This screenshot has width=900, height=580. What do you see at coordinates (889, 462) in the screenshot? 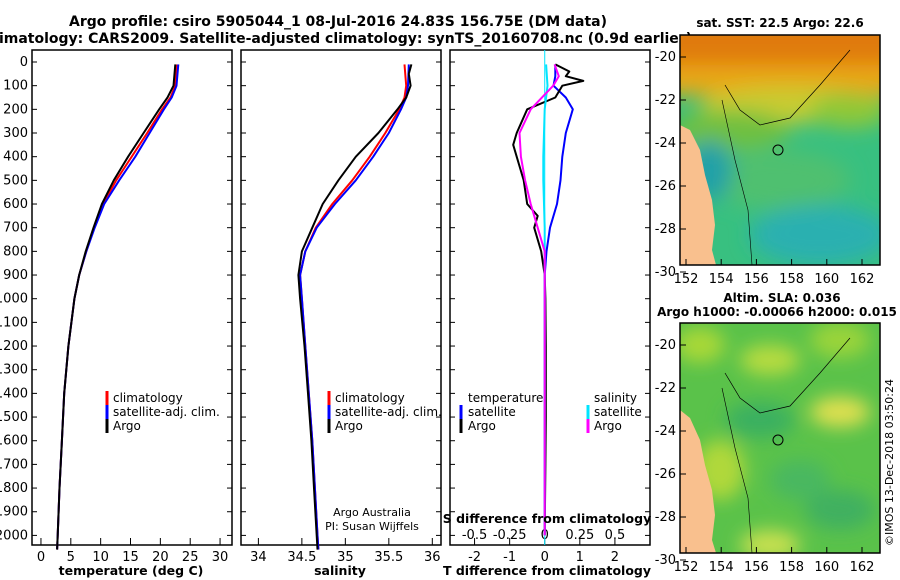
I see `imos-credit: ©IMOS 13-Dec-2018 03:50:24` at bounding box center [889, 462].